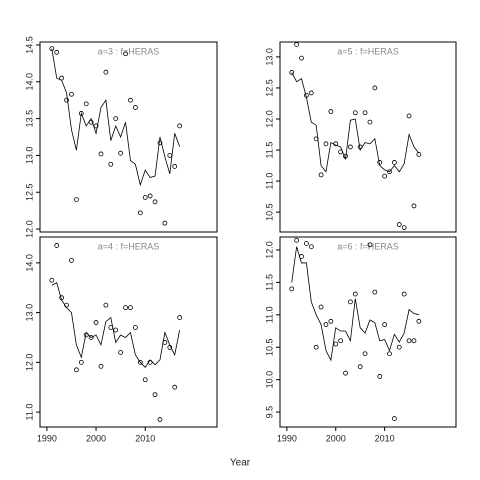  Describe the element at coordinates (29, 82) in the screenshot. I see `y-tick-label: 14.0` at that location.